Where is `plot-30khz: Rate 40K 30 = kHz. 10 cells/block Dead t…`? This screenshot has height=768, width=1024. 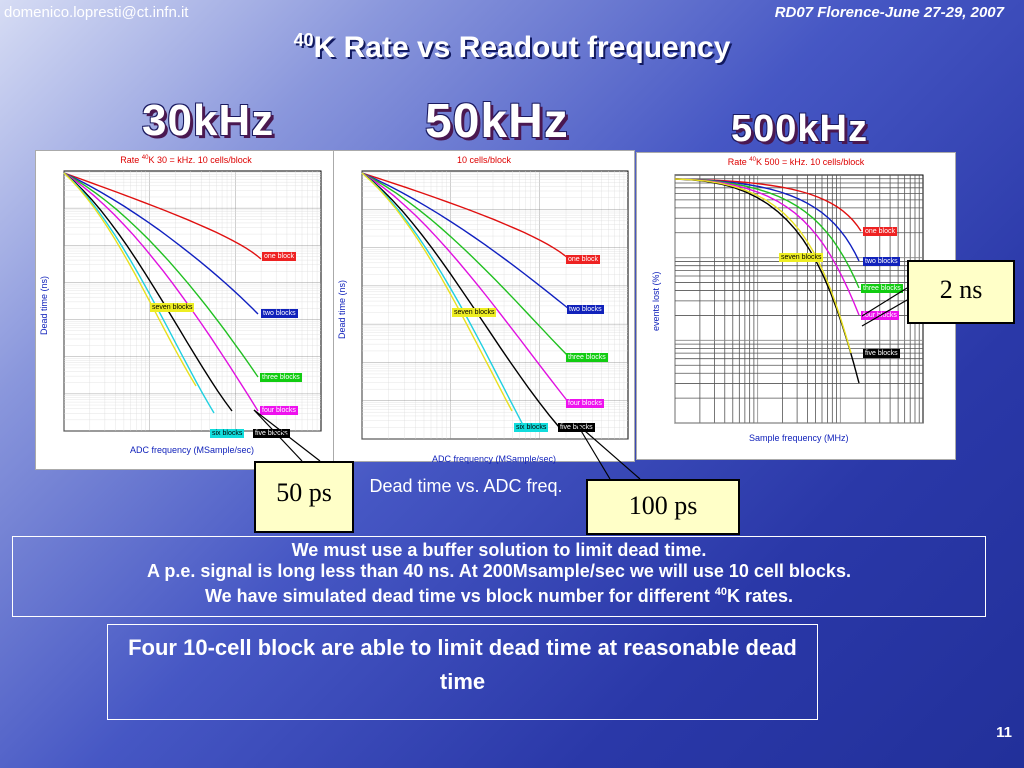 plot-30khz: Rate 40K 30 = kHz. 10 cells/block Dead t… is located at coordinates (186, 310).